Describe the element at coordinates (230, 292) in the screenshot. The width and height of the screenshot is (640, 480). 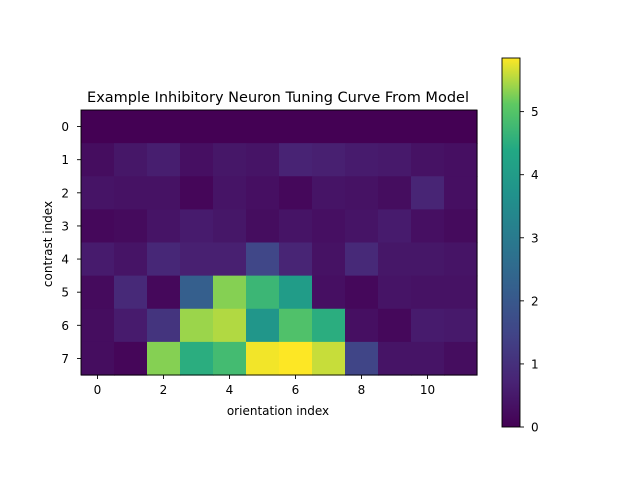
I see `heatmap-cell-r5-c4` at that location.